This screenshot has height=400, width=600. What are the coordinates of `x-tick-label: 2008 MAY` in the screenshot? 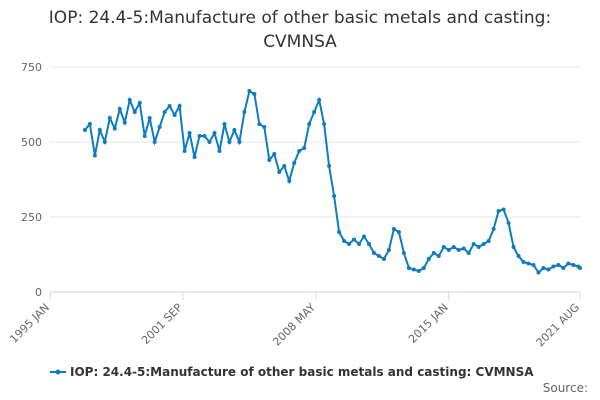 It's located at (294, 325).